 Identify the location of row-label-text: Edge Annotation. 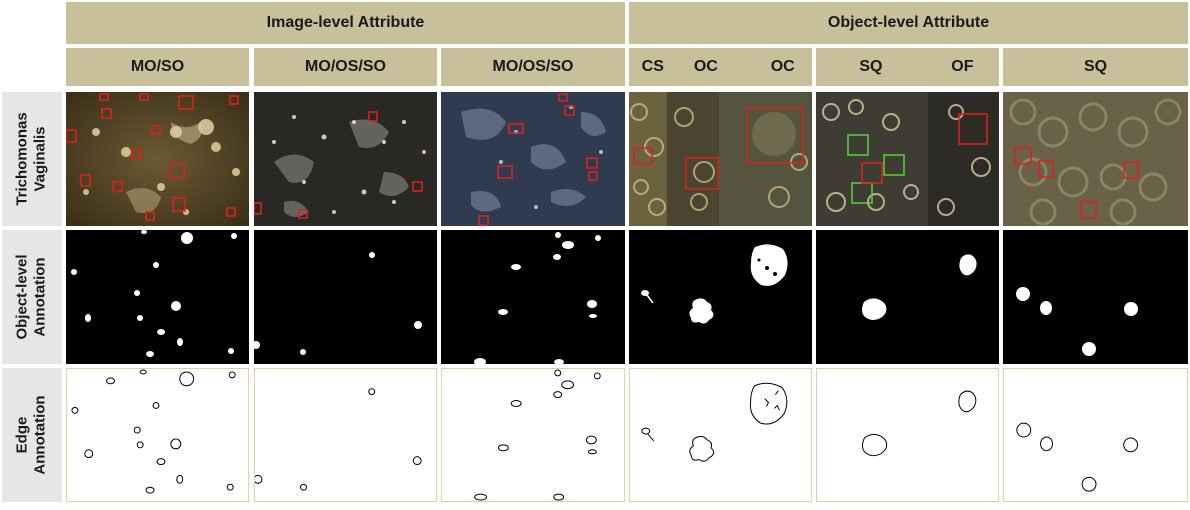
(31, 435).